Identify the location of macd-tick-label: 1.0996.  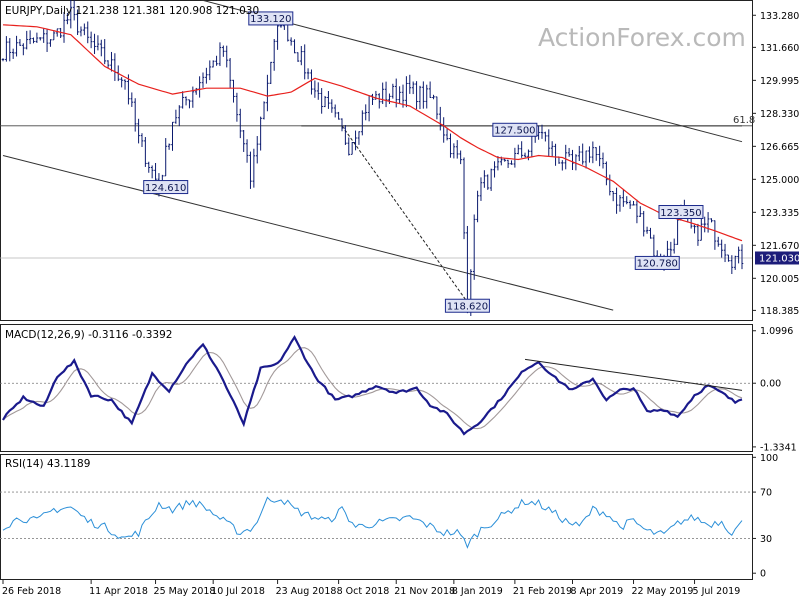
(776, 331).